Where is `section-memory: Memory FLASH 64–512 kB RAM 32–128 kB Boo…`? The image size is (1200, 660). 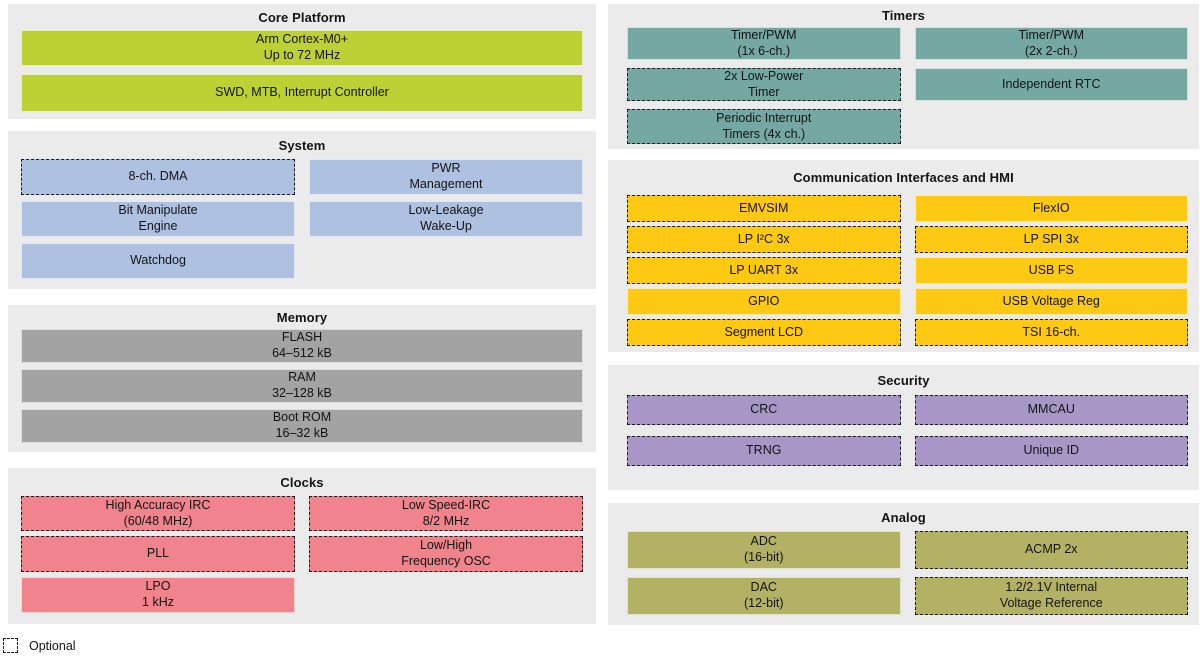
section-memory: Memory FLASH 64–512 kB RAM 32–128 kB Boo… is located at coordinates (302, 378).